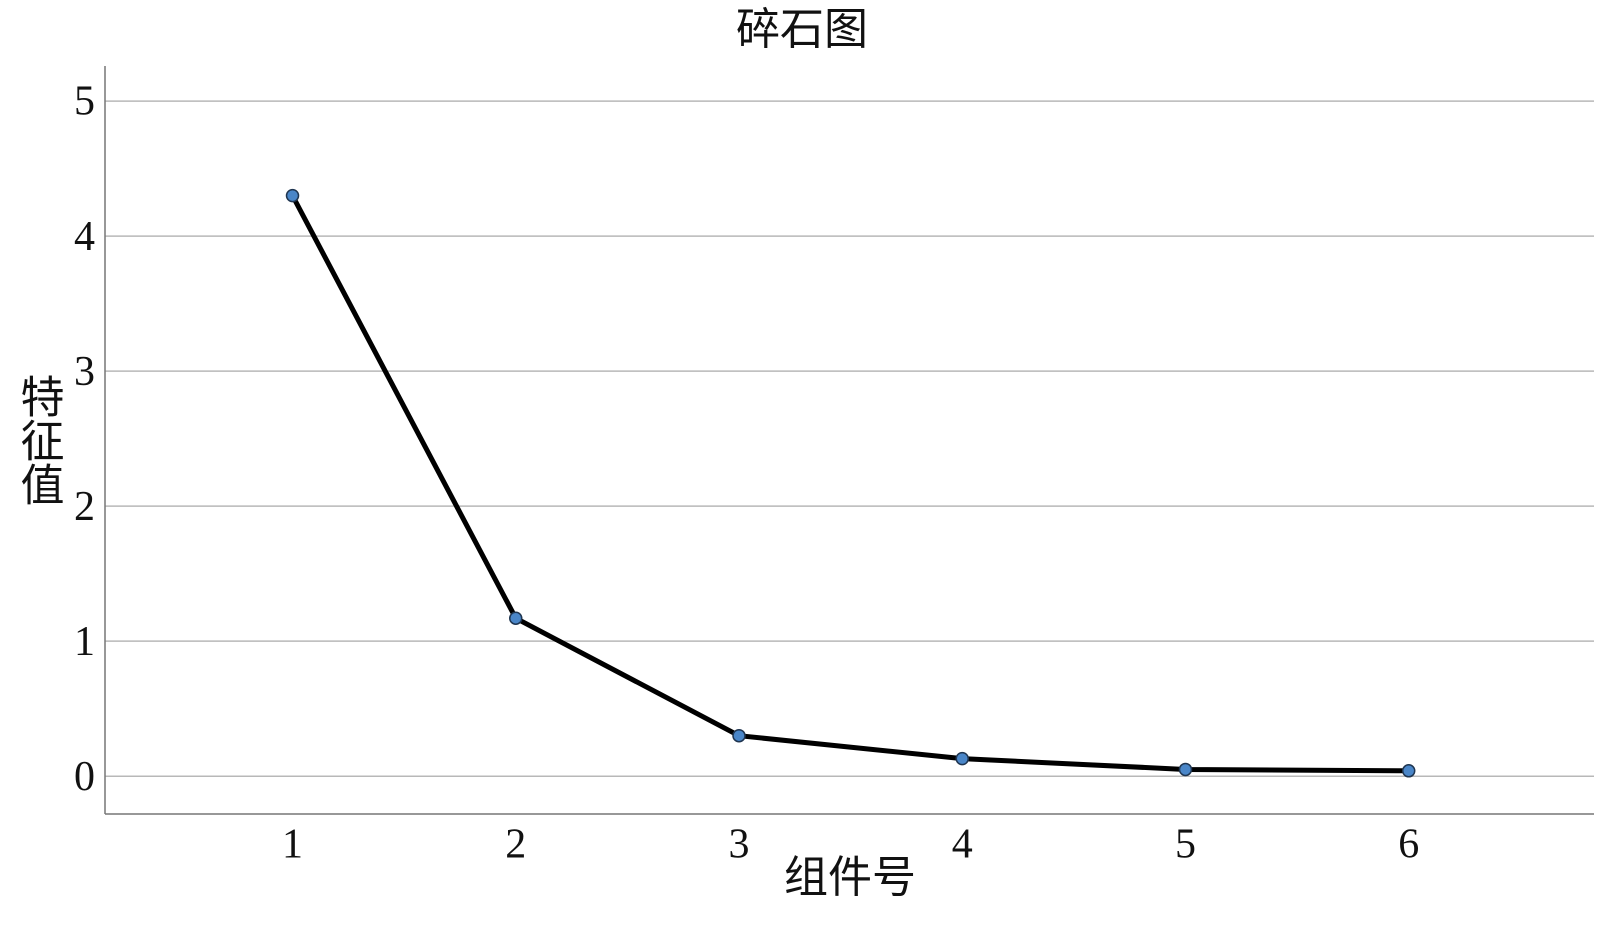  Describe the element at coordinates (39, 440) in the screenshot. I see `y-axis-title: 特征值` at that location.